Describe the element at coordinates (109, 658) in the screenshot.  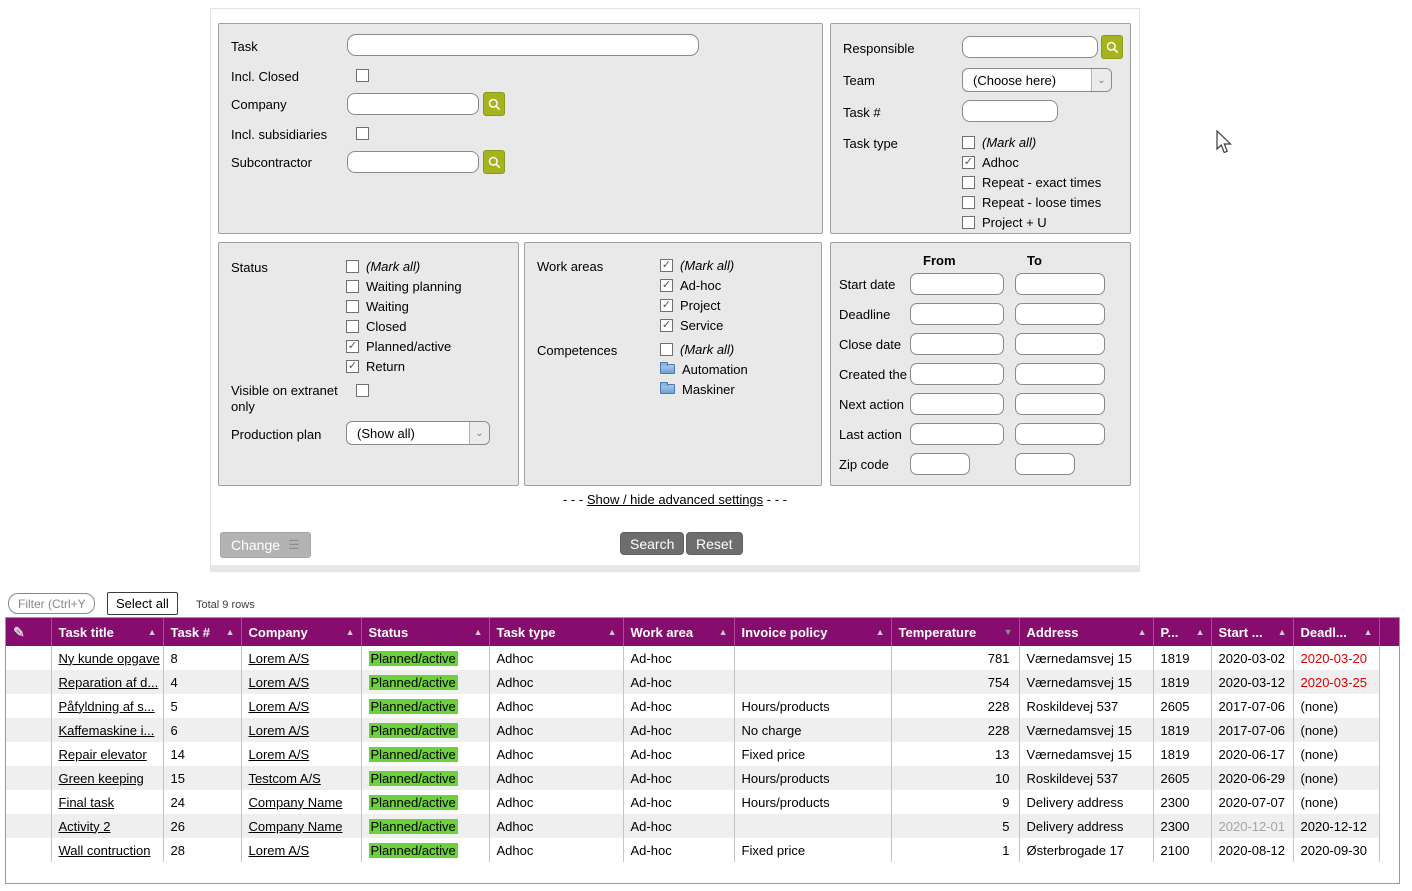
I see `task-title-link: Ny kunde opgave` at that location.